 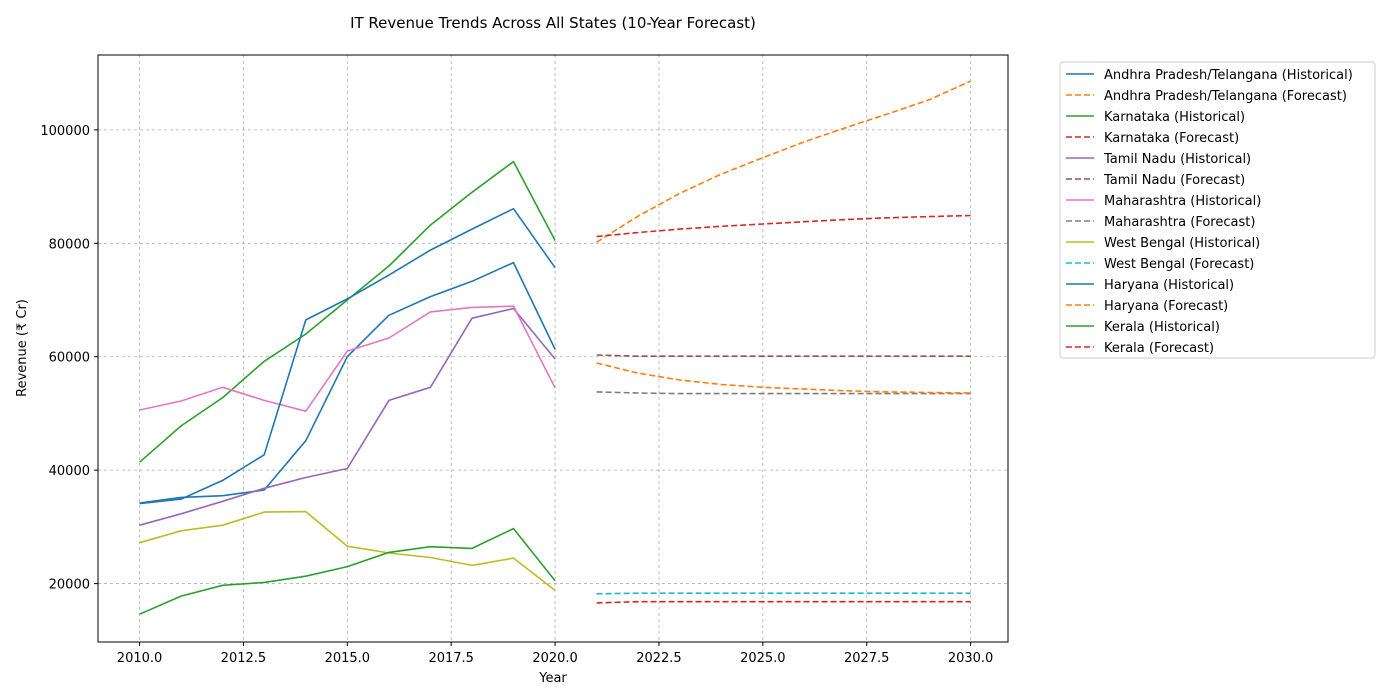 What do you see at coordinates (69, 244) in the screenshot?
I see `y-tick-label: 80000` at bounding box center [69, 244].